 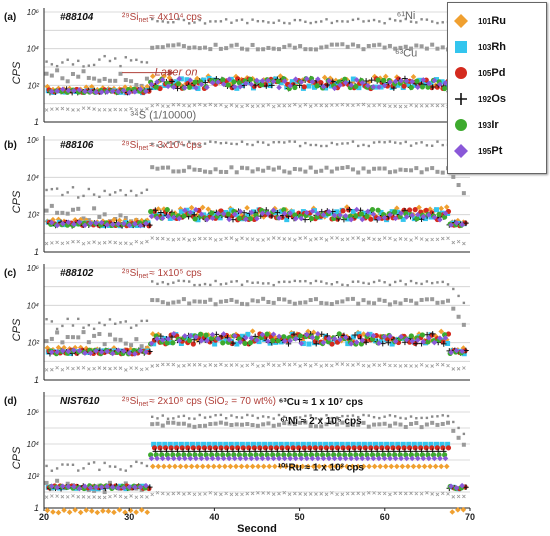 I want to click on panel-label: (d), so click(x=10, y=401).